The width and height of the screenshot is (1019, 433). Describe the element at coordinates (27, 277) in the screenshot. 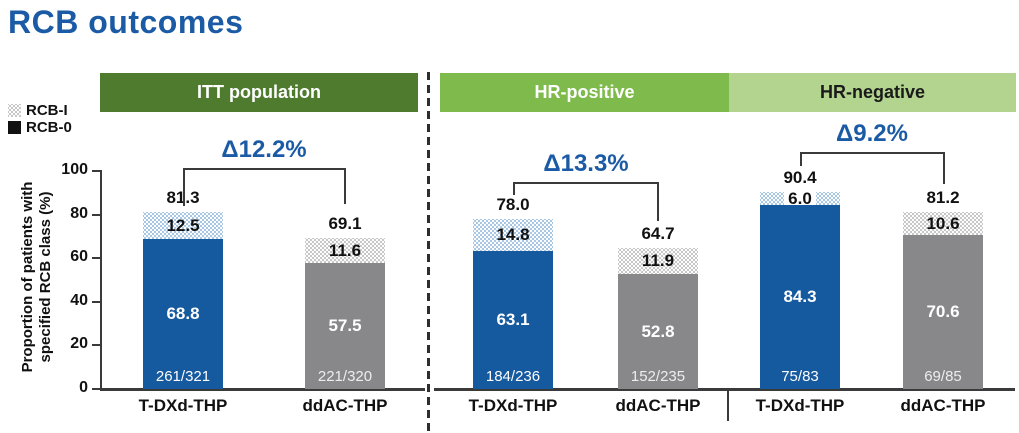

I see `y-axis-title-line1: Proportion of patients with` at that location.